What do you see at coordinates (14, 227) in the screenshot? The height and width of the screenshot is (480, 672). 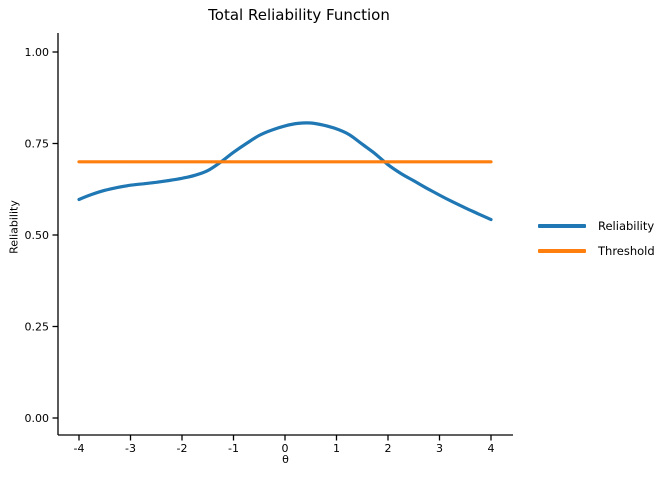 I see `y-axis-title: Reliability` at bounding box center [14, 227].